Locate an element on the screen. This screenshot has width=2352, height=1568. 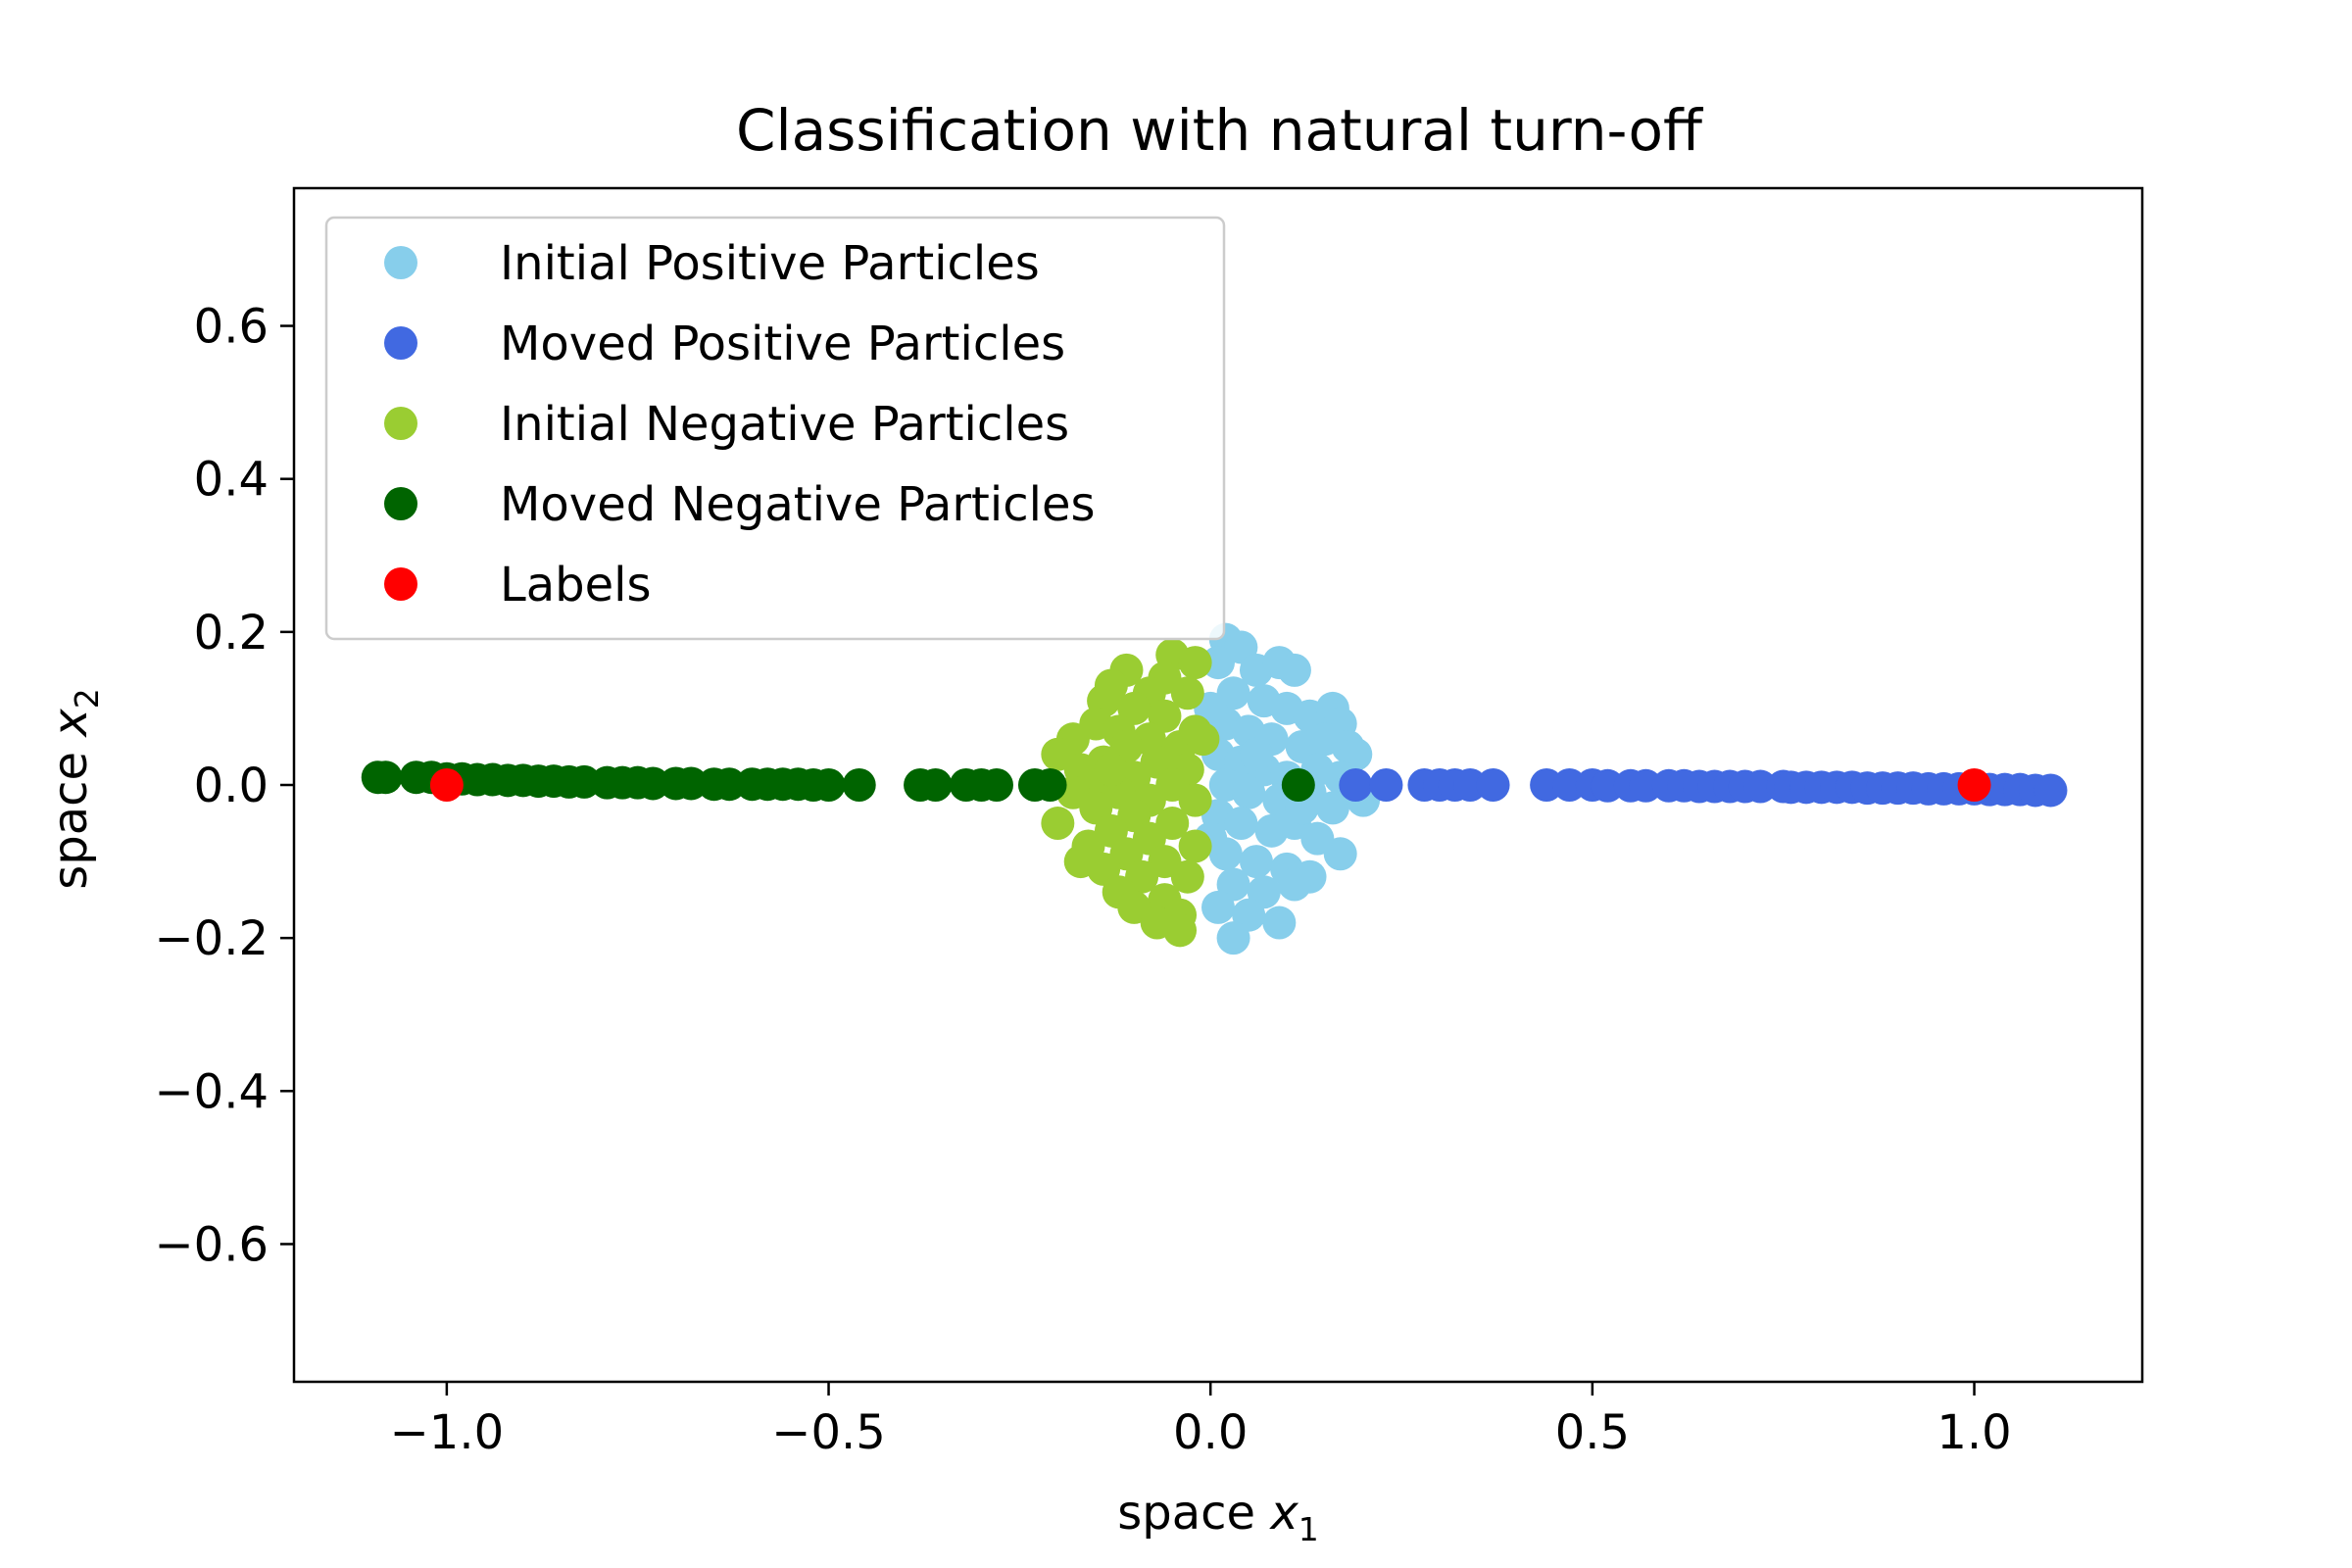
x-tick-label: −1.0 is located at coordinates (447, 1432).